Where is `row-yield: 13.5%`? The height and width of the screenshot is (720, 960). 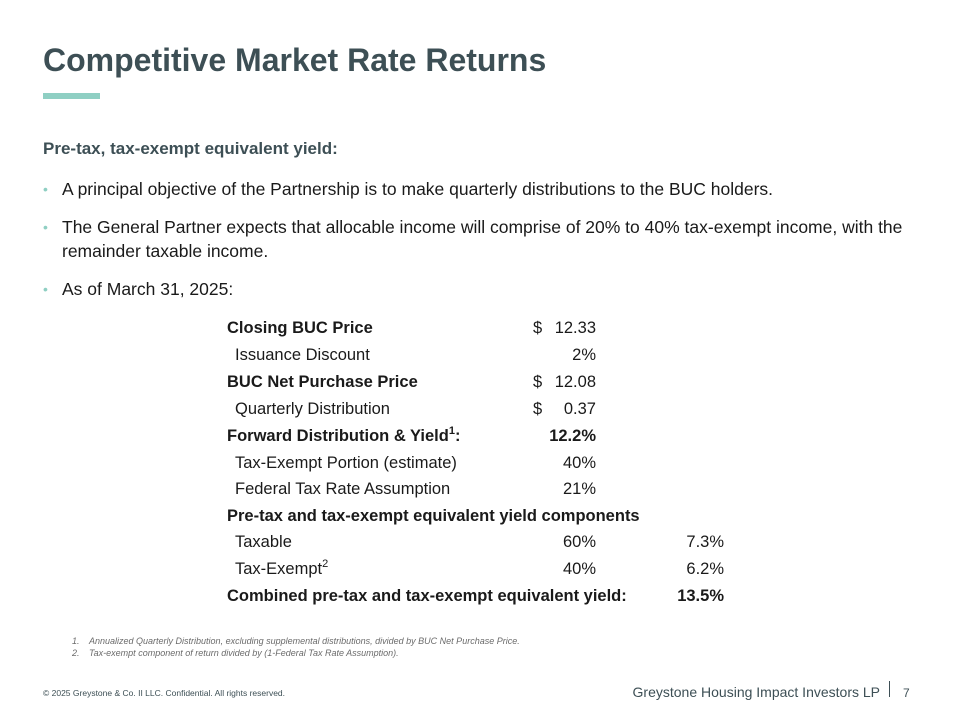 row-yield: 13.5% is located at coordinates (700, 596).